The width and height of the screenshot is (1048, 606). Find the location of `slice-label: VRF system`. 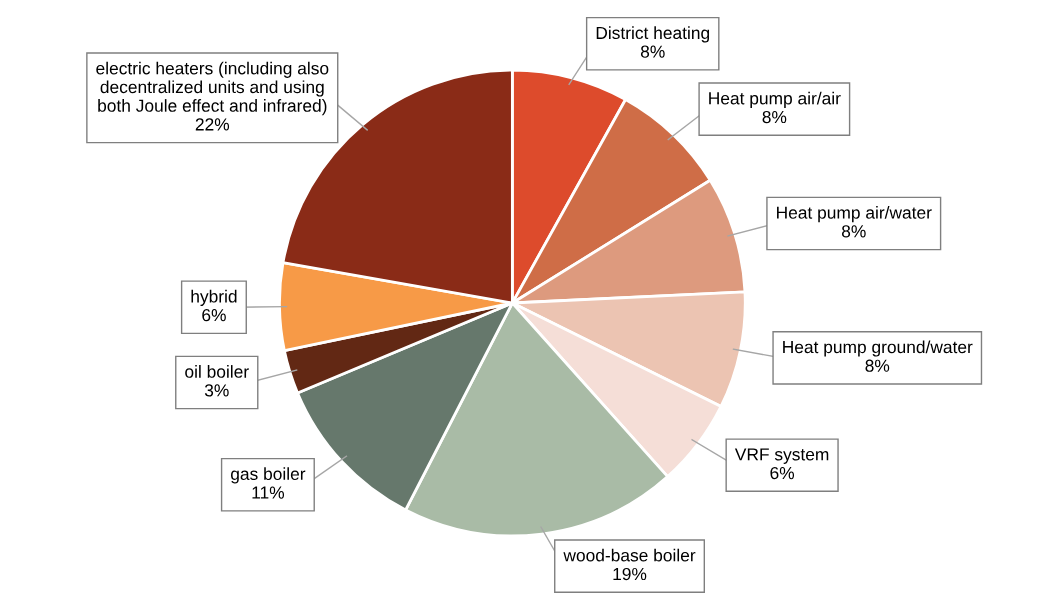

slice-label: VRF system is located at coordinates (781, 456).